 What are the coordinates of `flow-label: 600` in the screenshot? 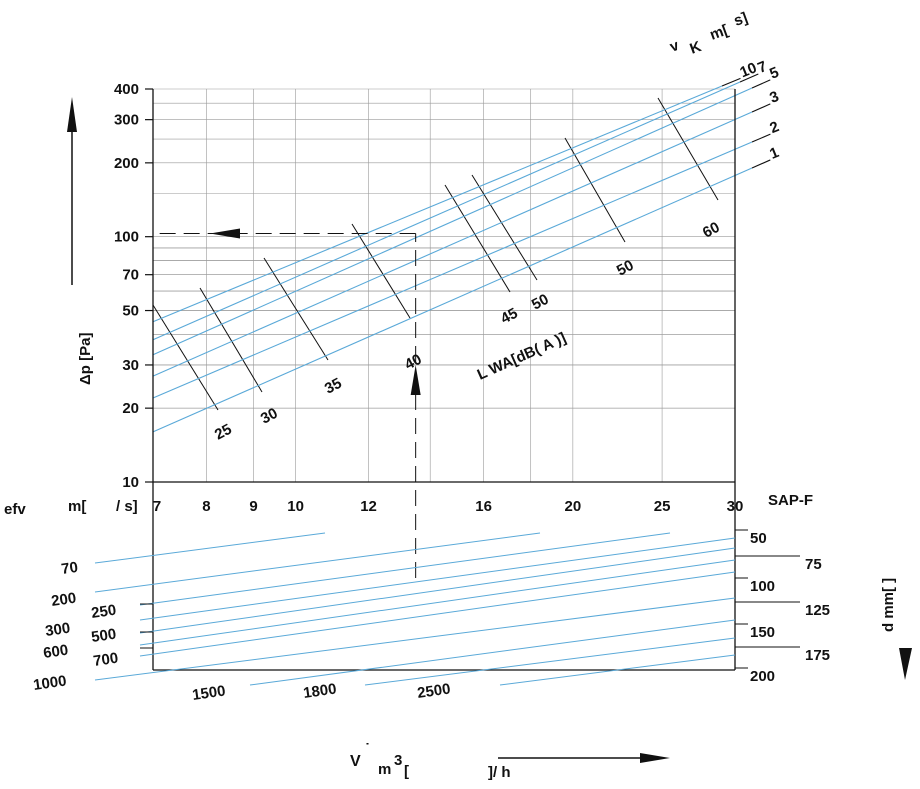 It's located at (55, 652).